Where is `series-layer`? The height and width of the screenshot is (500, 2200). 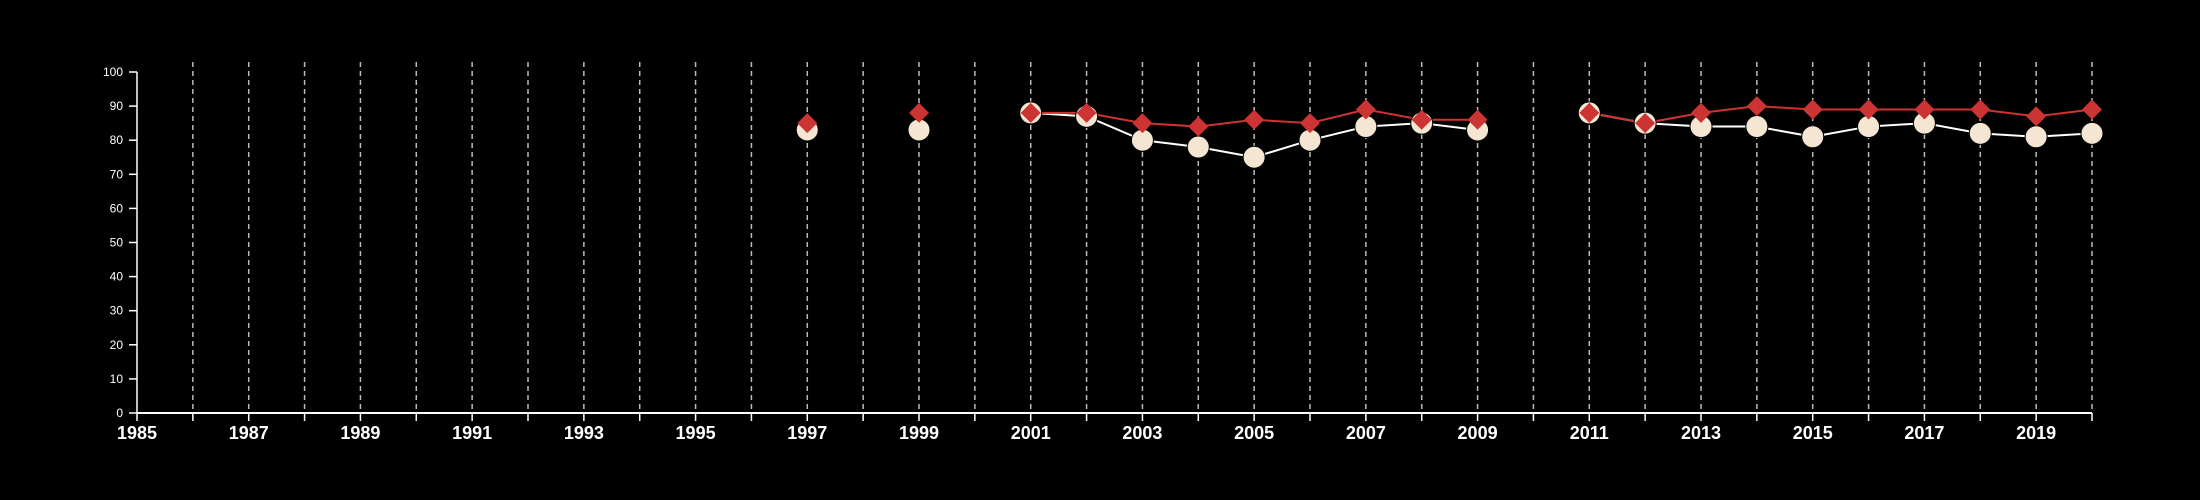
series-layer is located at coordinates (1449, 132).